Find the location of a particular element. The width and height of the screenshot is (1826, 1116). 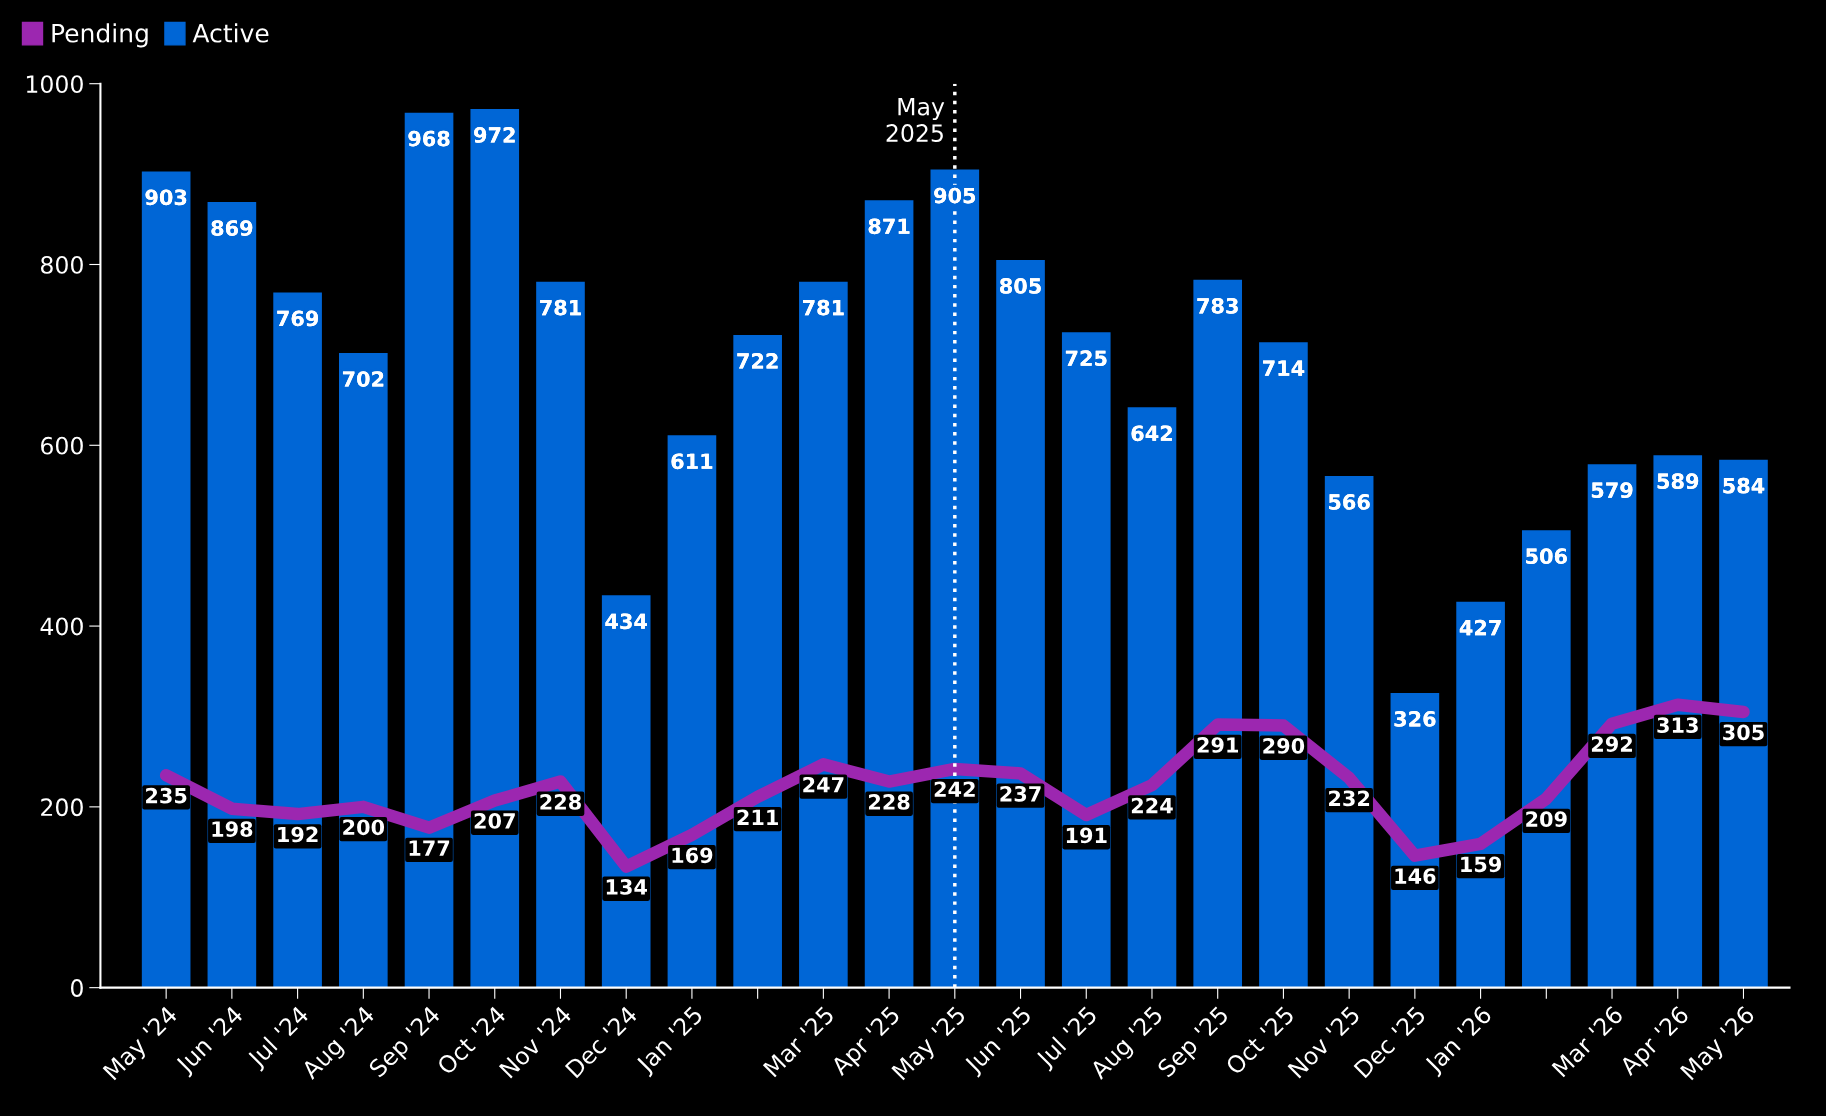

data-label: 905 is located at coordinates (955, 195).